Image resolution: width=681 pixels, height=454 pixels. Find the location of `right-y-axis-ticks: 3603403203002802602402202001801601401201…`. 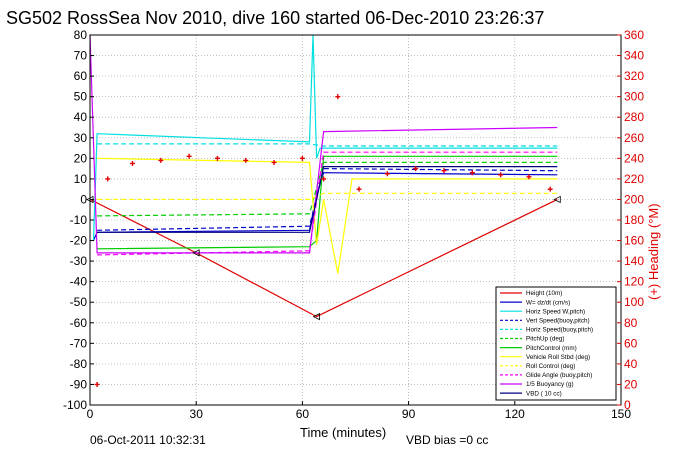

right-y-axis-ticks: 3603403203002802602402202001801601401201… is located at coordinates (630, 220).